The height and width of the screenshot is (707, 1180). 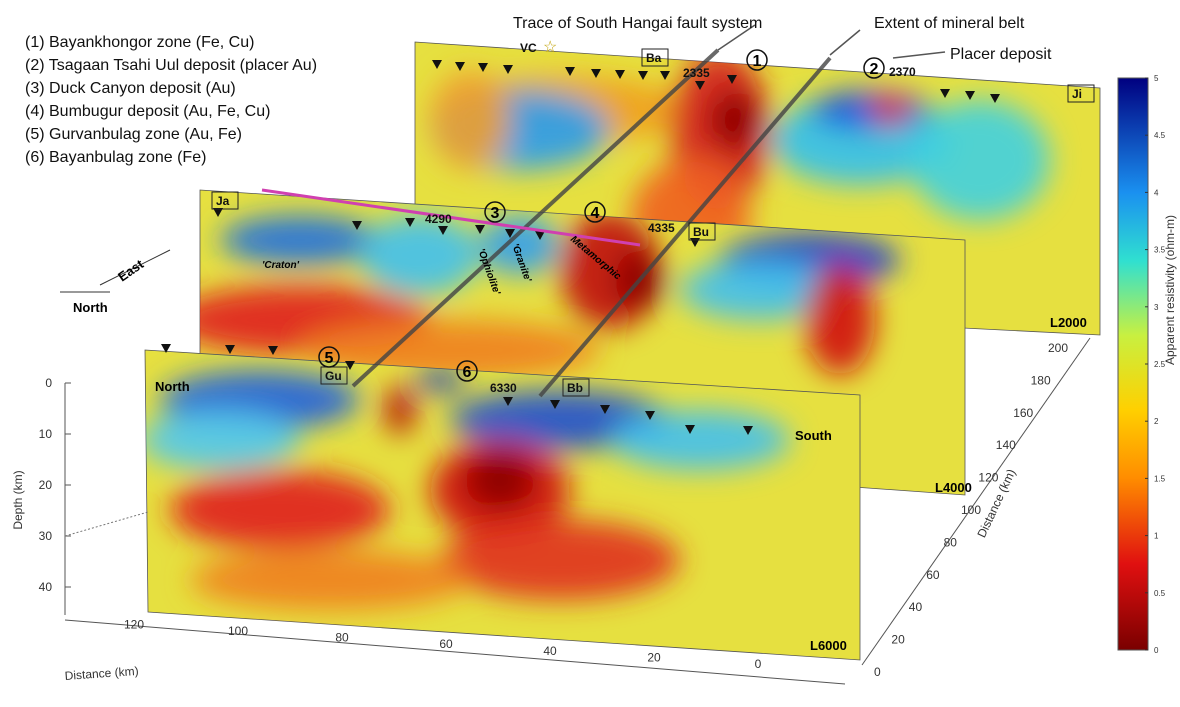 I want to click on side-tick-label: 80, so click(x=951, y=542).